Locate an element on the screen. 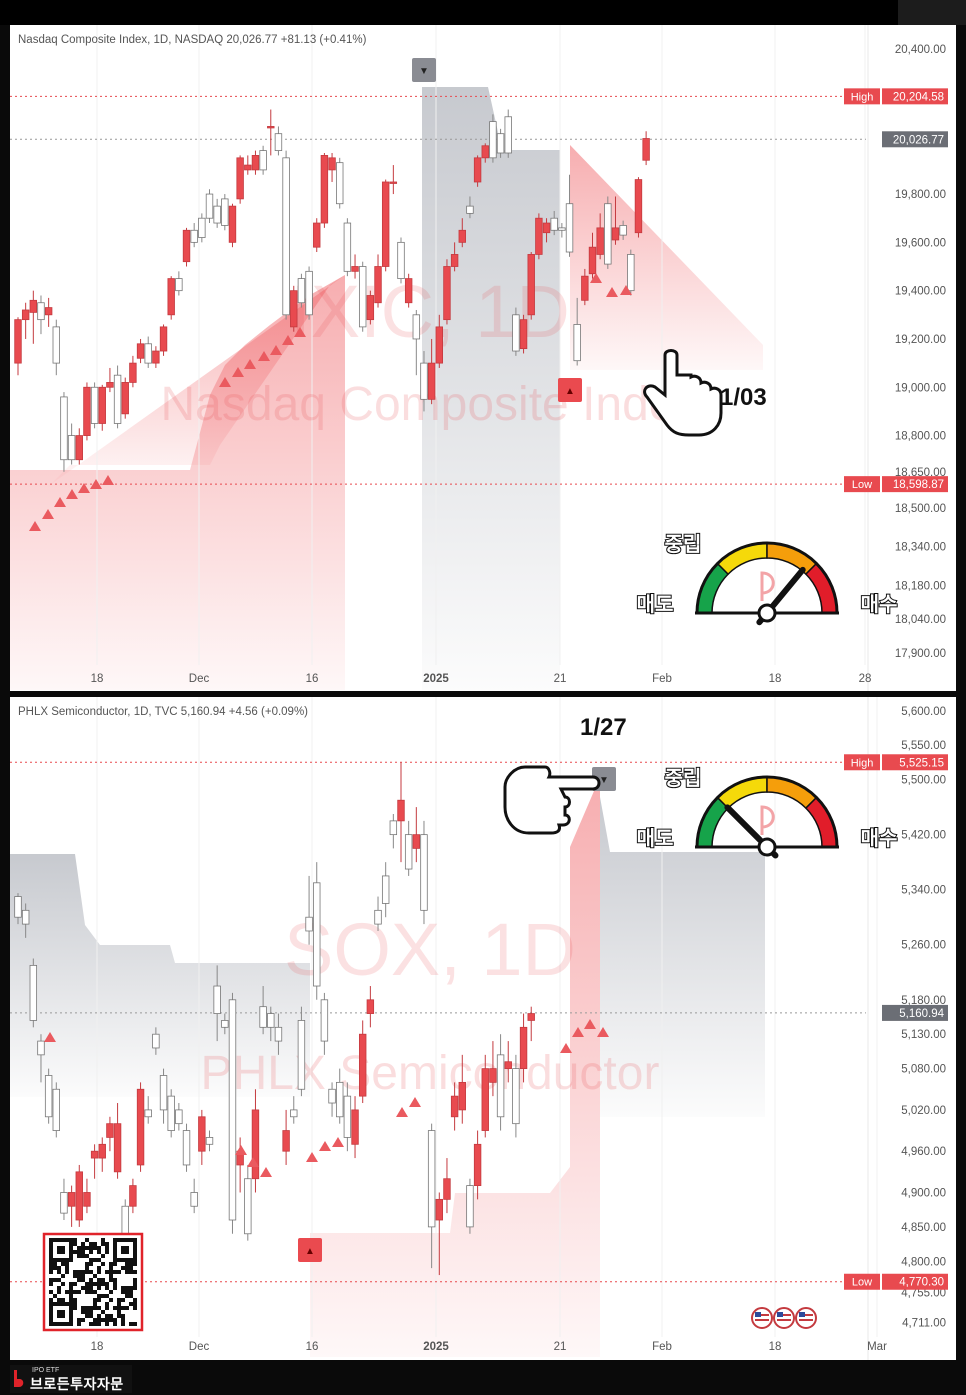 The image size is (966, 1395). flag-icon is located at coordinates (784, 1318).